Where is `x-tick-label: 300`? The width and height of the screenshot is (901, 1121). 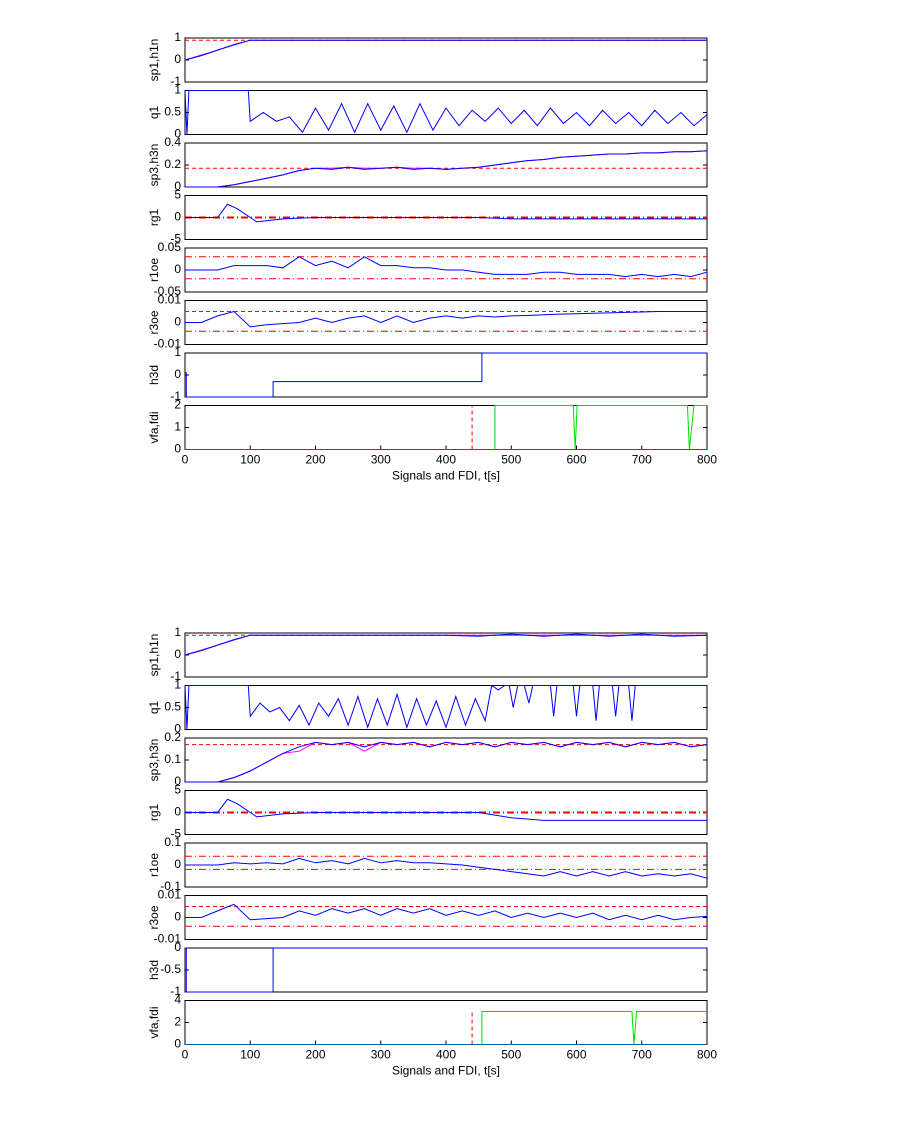 x-tick-label: 300 is located at coordinates (381, 1055).